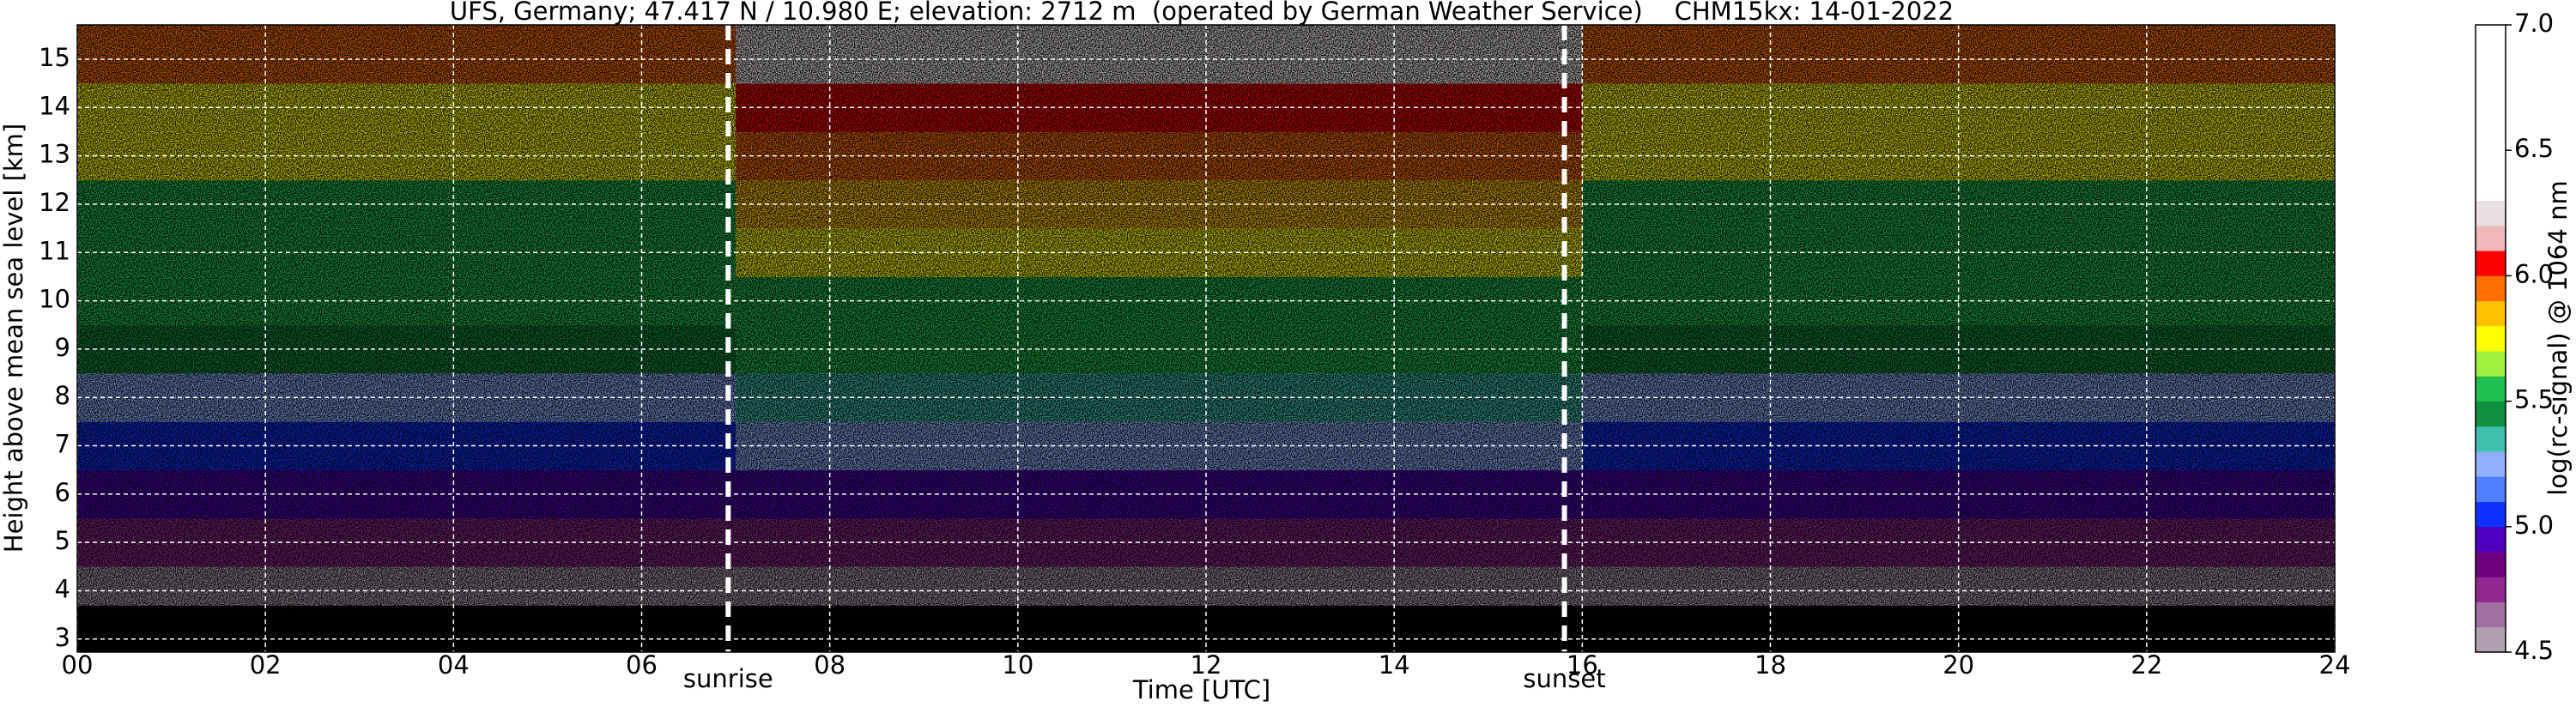 Image resolution: width=2576 pixels, height=707 pixels. Describe the element at coordinates (2558, 337) in the screenshot. I see `colorbar-label: log(rc-signal) @ 1064 nm` at that location.